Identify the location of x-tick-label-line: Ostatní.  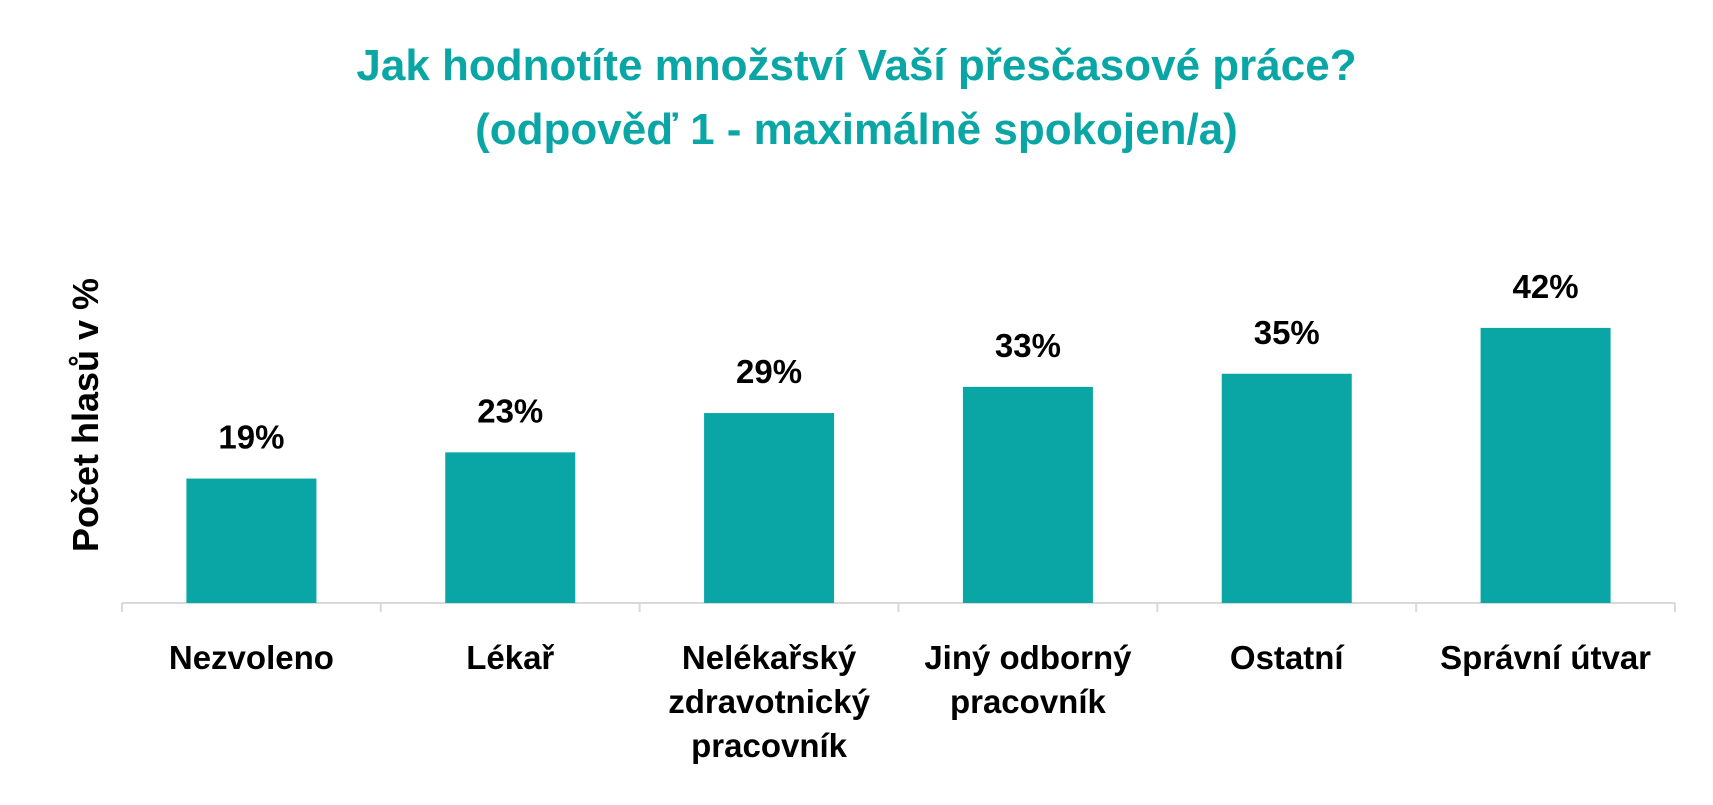
(1286, 657).